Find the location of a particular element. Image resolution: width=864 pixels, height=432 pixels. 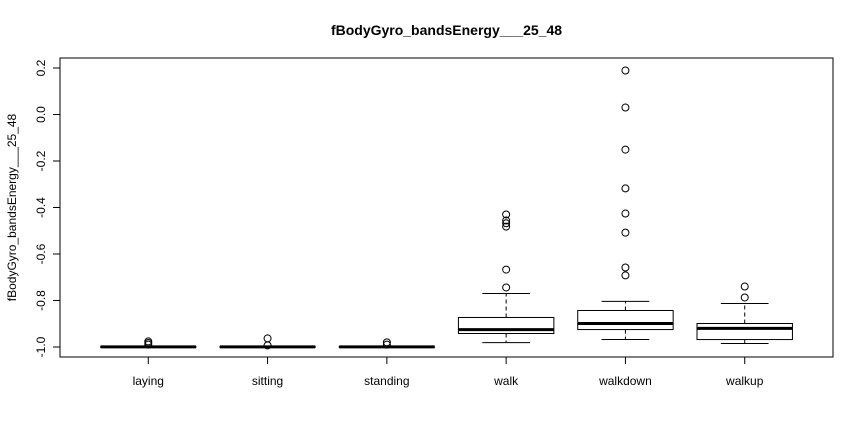

chart-title: fBodyGyro_bandsEnergy___25_48 is located at coordinates (446, 30).